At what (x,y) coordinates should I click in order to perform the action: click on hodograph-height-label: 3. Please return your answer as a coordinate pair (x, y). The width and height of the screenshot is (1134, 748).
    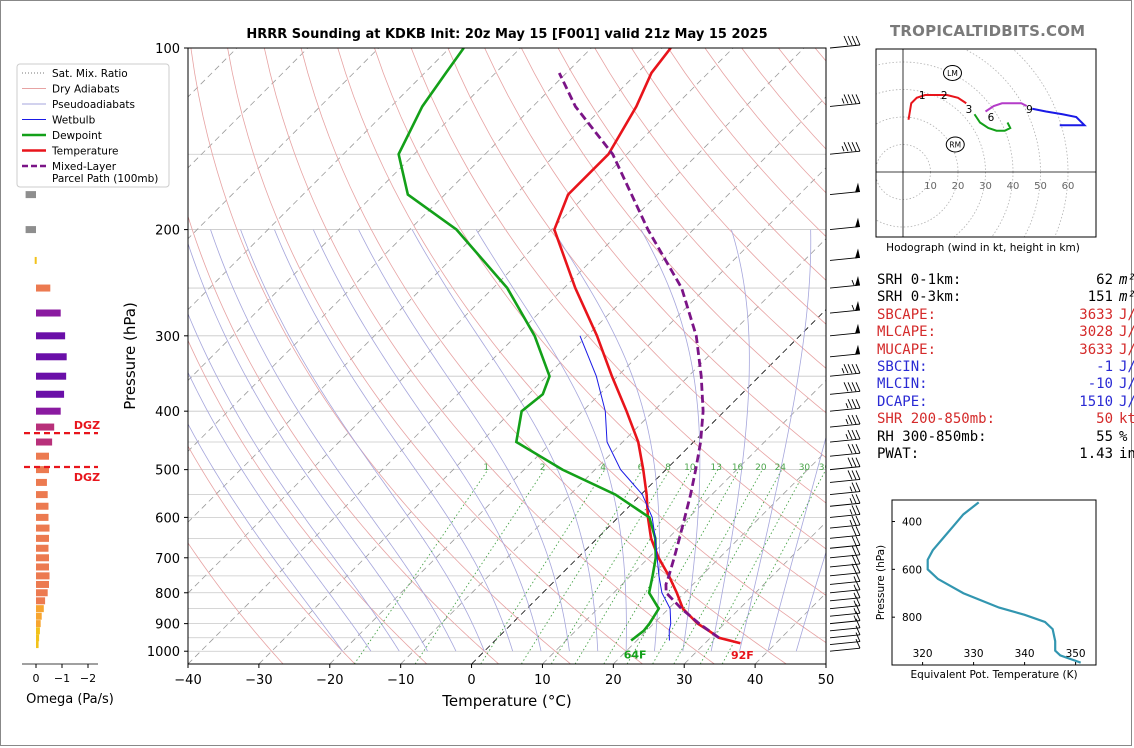
    Looking at the image, I should click on (969, 110).